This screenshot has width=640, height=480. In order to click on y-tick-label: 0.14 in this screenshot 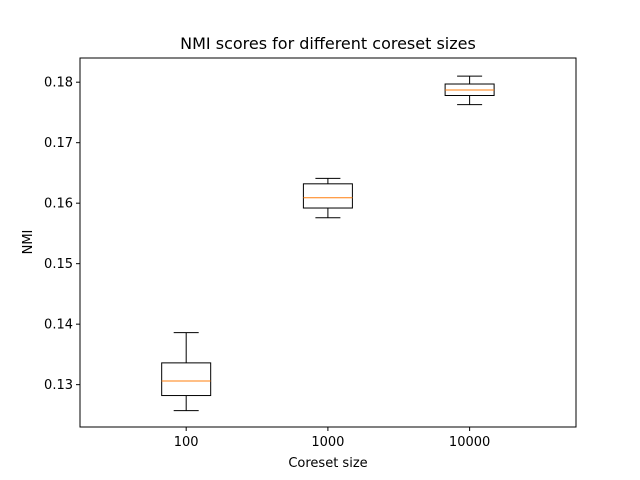, I will do `click(58, 325)`.